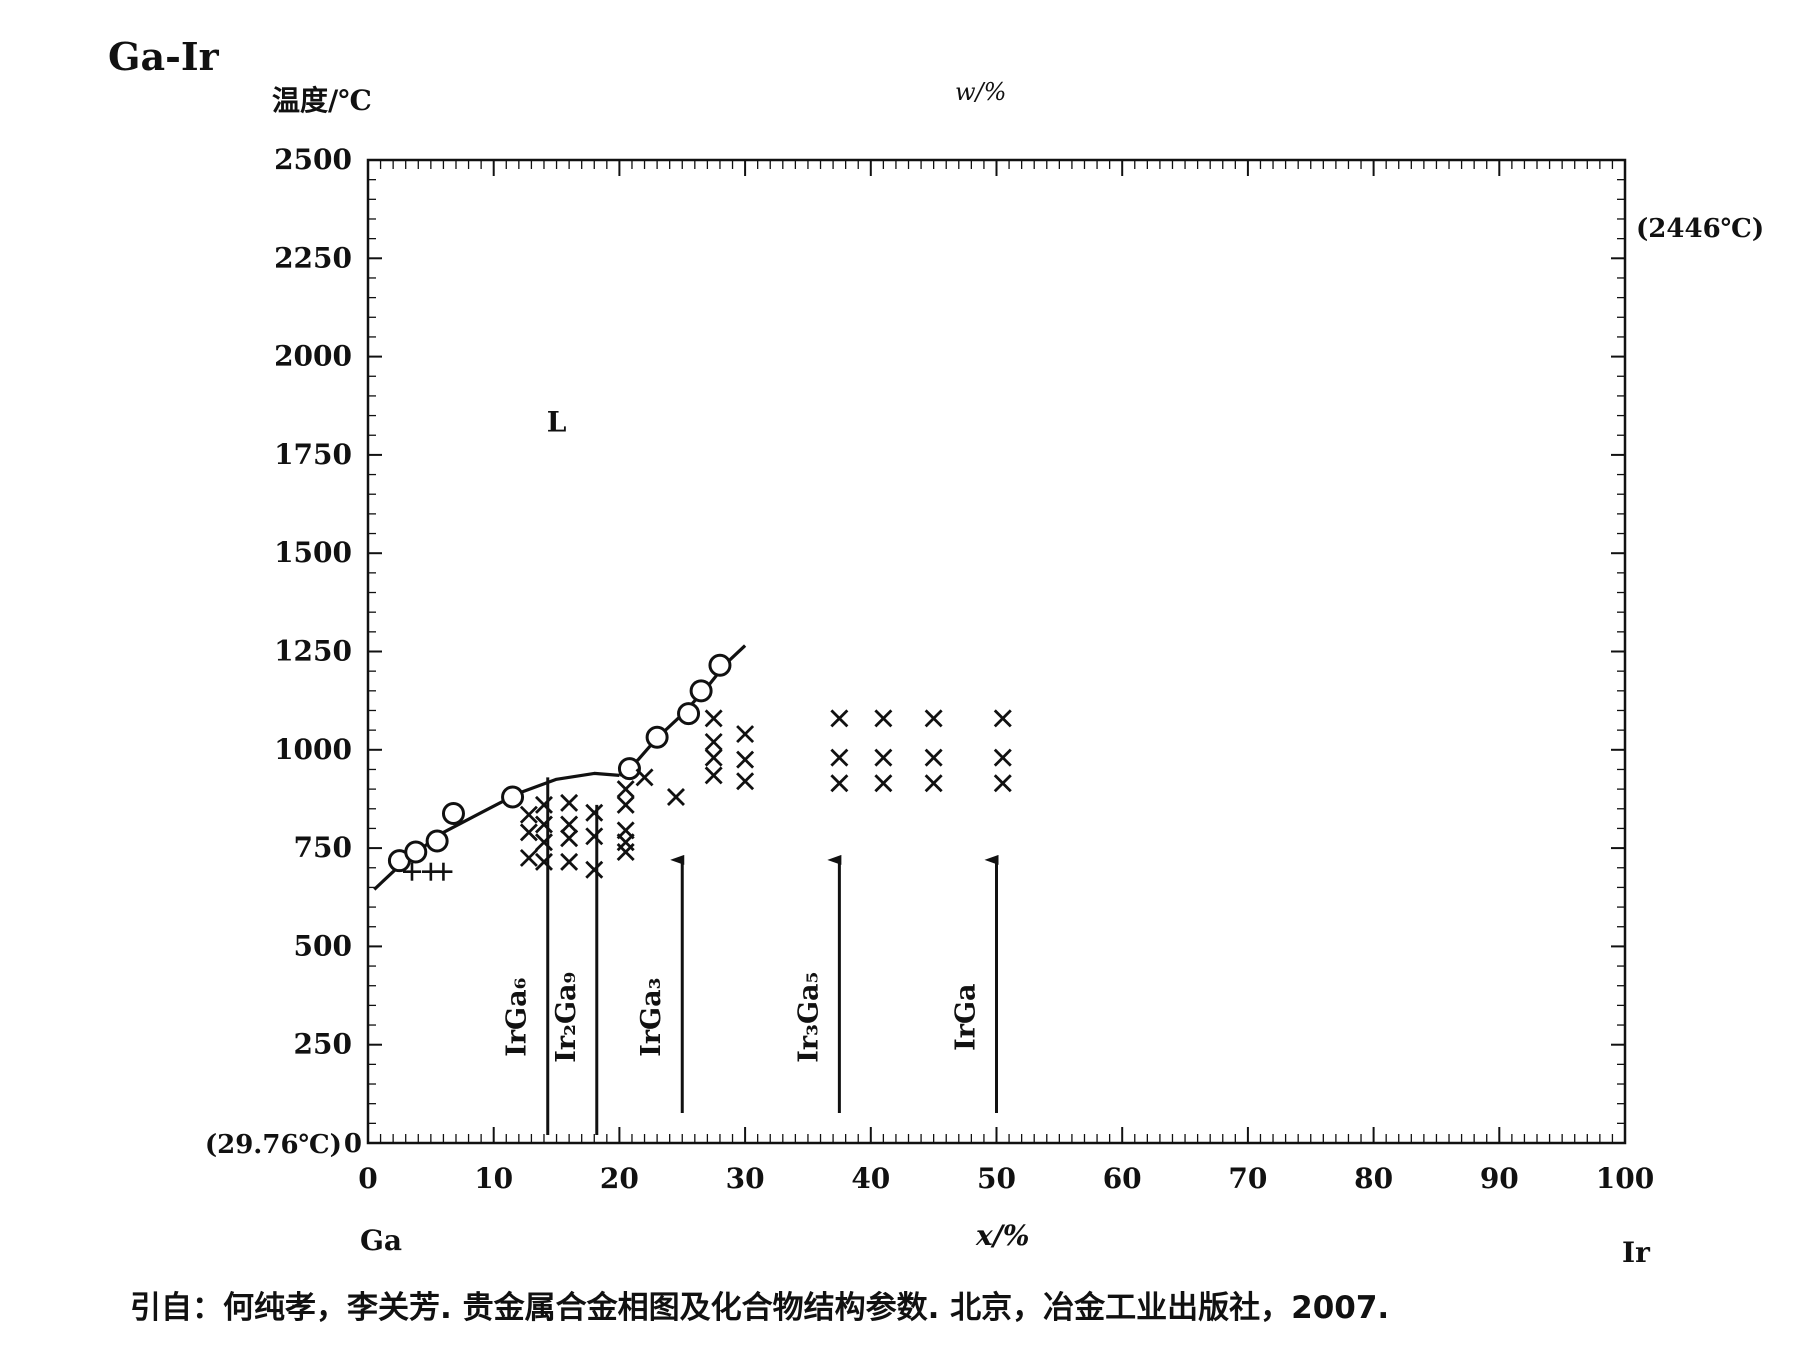  What do you see at coordinates (313, 552) in the screenshot?
I see `y-tick-label: 1500` at bounding box center [313, 552].